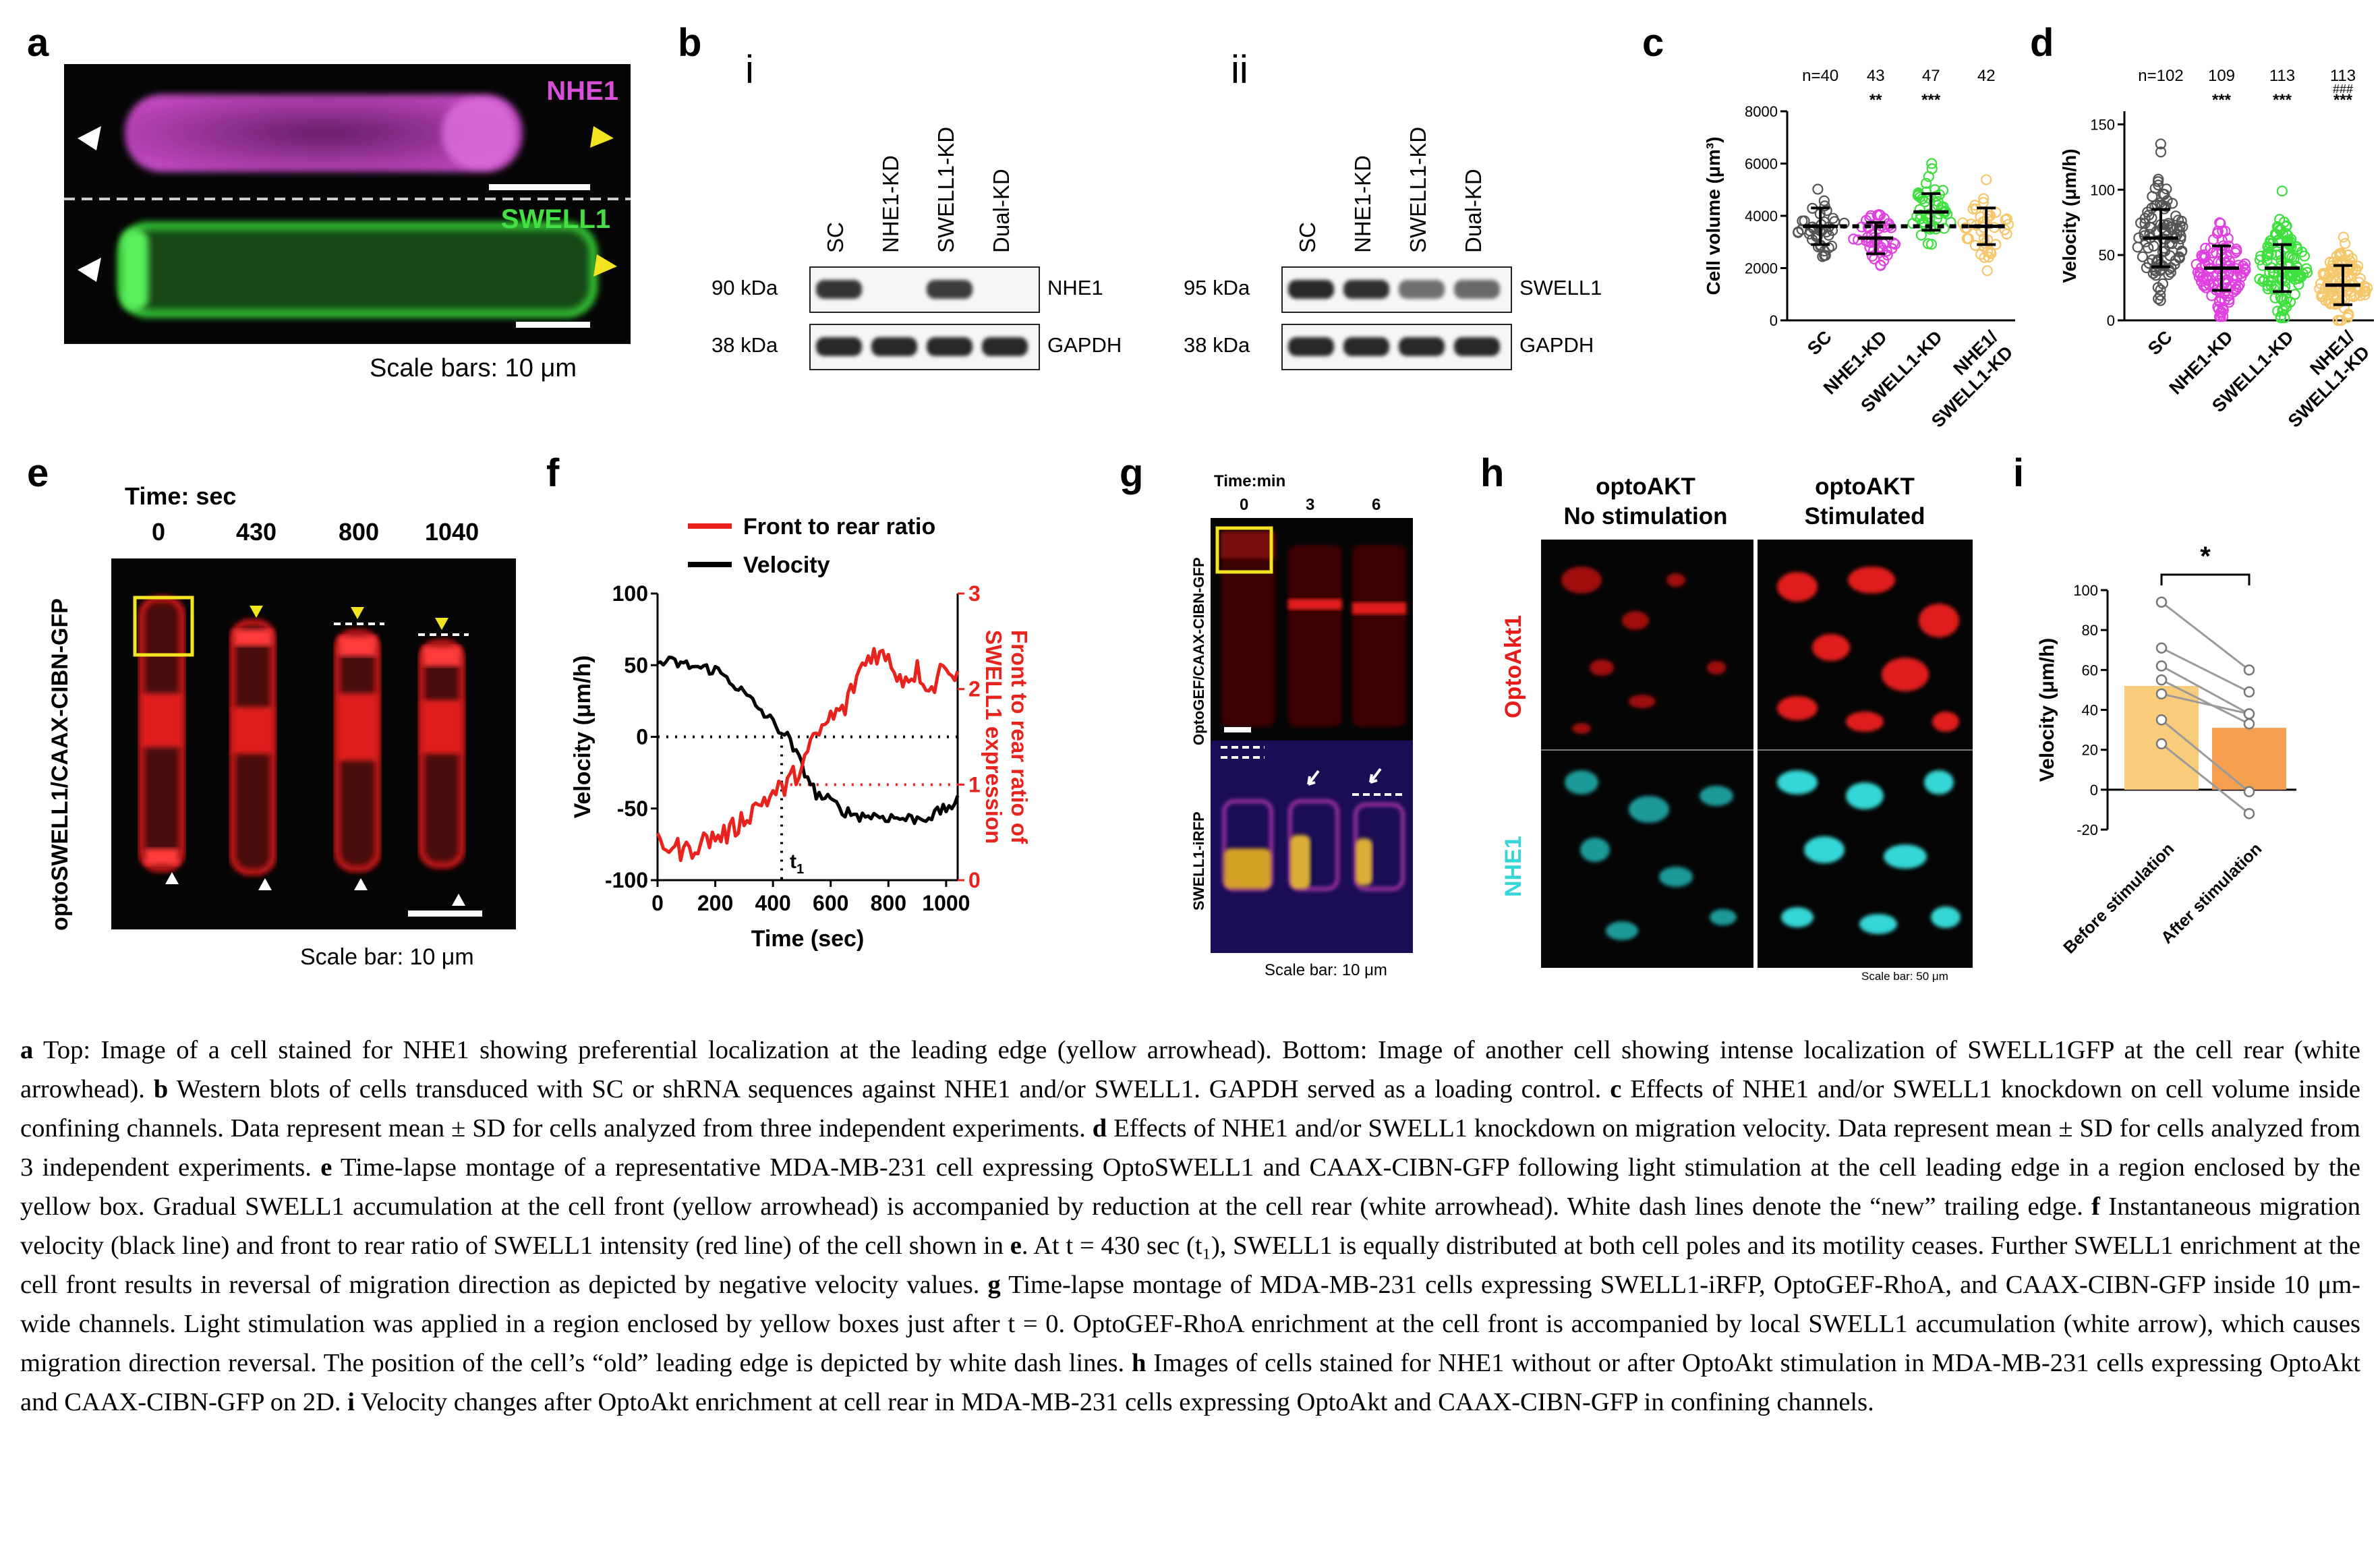 The width and height of the screenshot is (2380, 1558). Describe the element at coordinates (313, 743) in the screenshot. I see `panel-e-micrograph` at that location.